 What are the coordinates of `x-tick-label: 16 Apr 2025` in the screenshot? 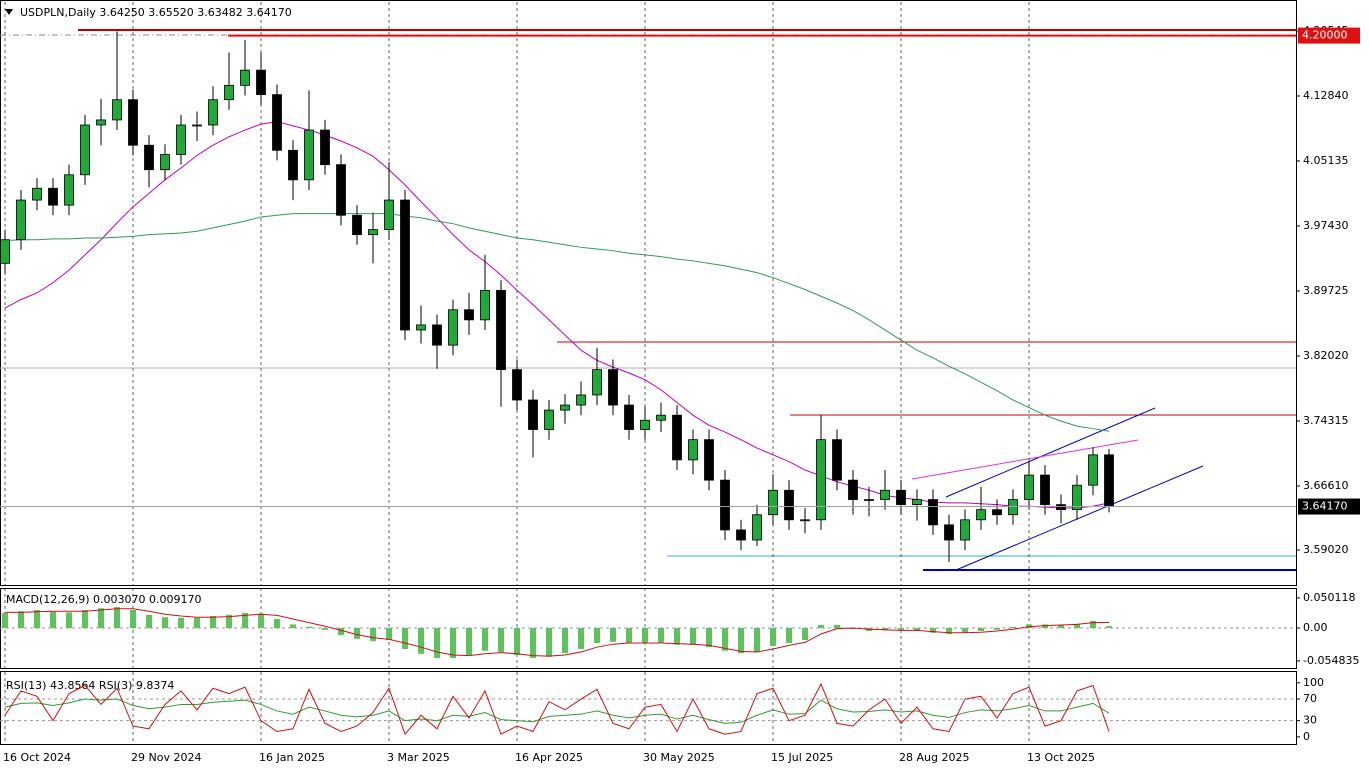 It's located at (549, 757).